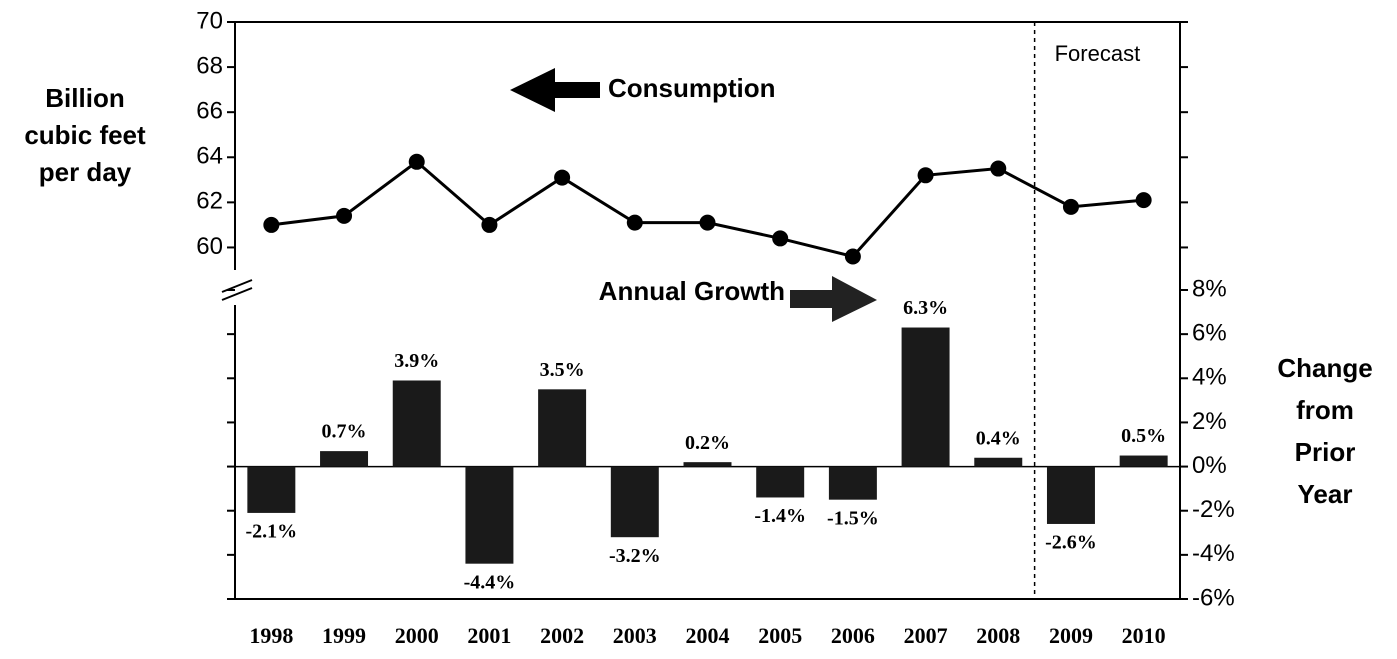 This screenshot has width=1397, height=659. What do you see at coordinates (707, 209) in the screenshot?
I see `line` at bounding box center [707, 209].